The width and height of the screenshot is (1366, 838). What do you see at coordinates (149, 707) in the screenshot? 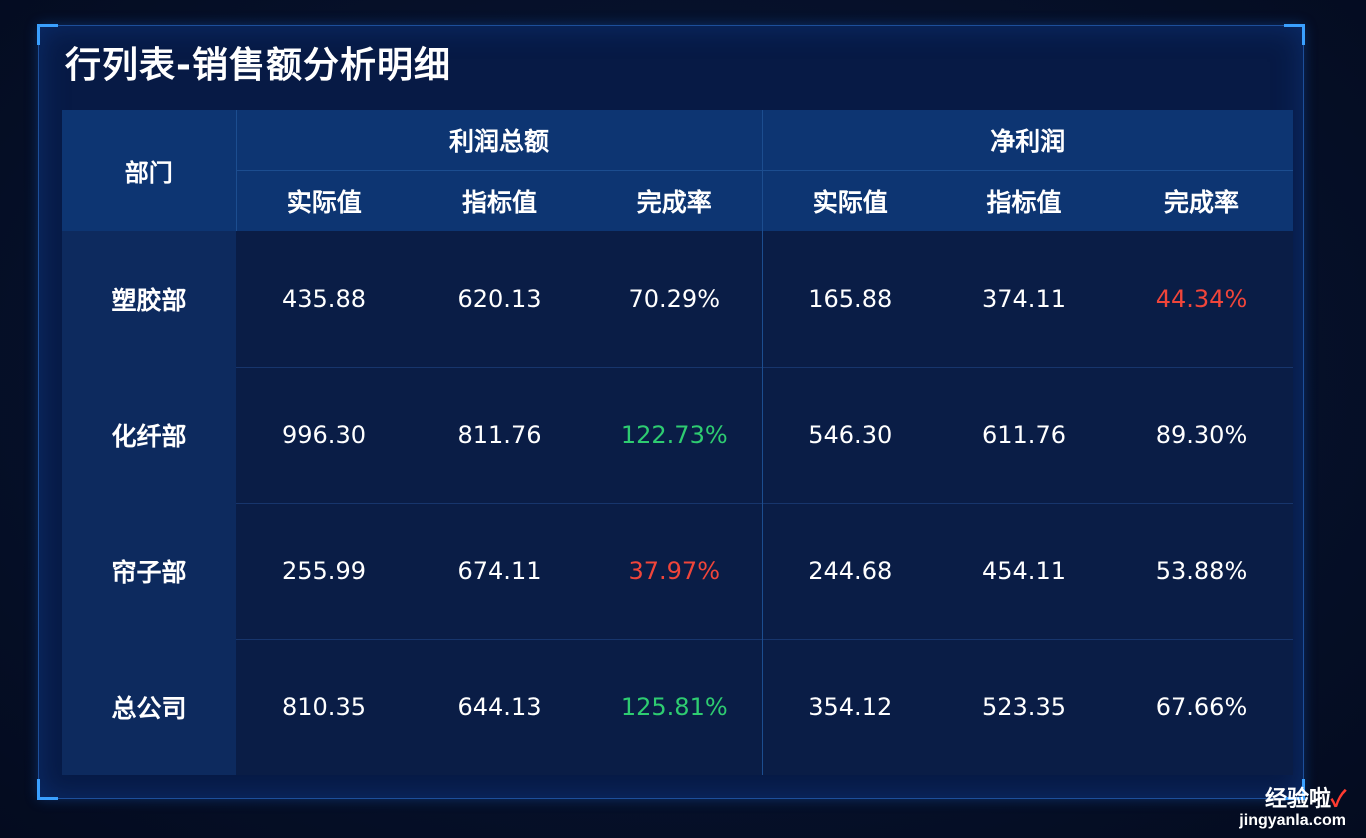
I see `row-dept-label: 总公司` at bounding box center [149, 707].